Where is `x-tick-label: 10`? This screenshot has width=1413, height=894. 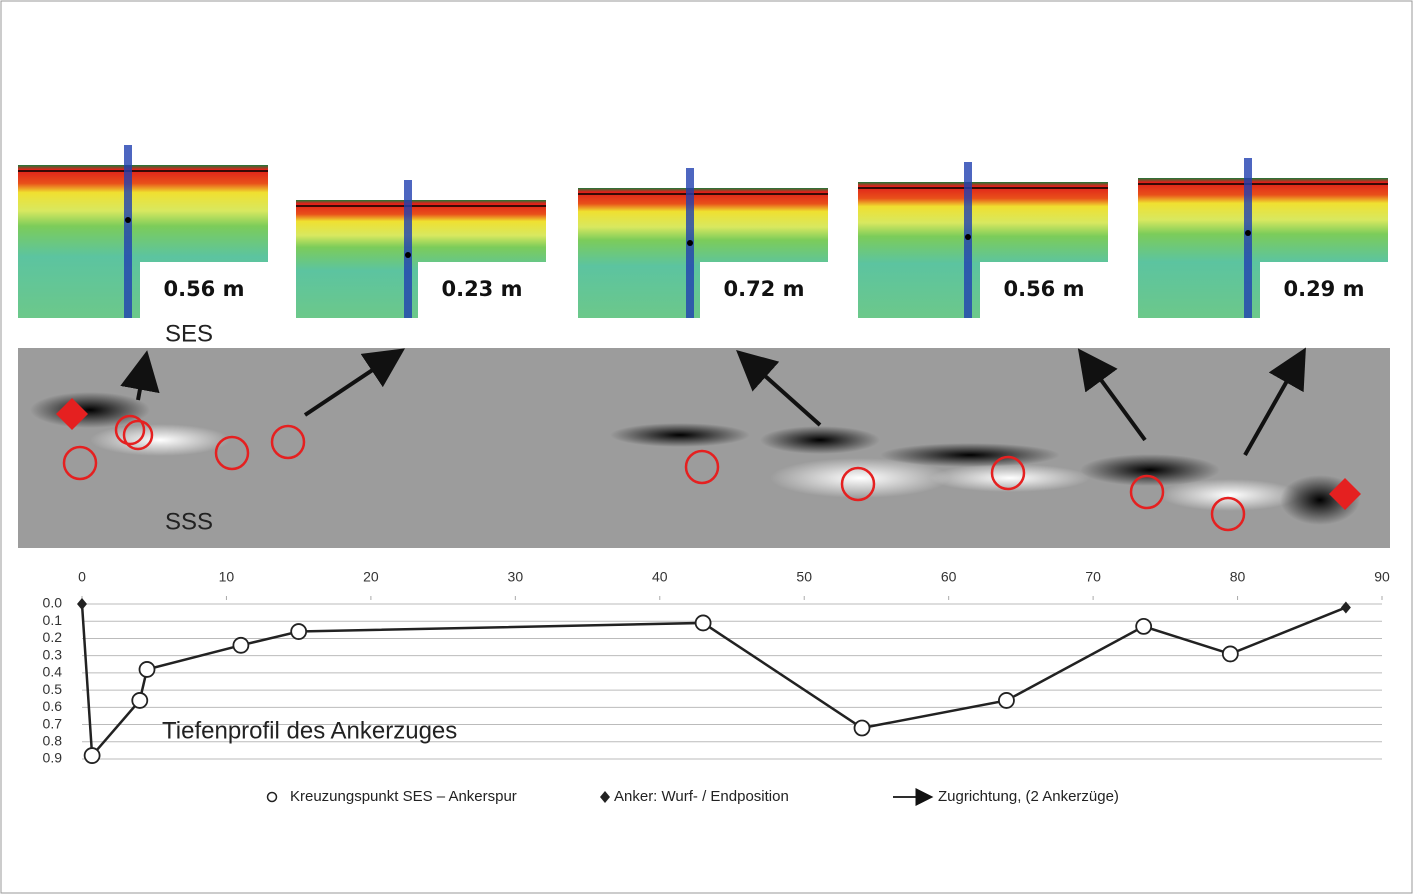
x-tick-label: 10 is located at coordinates (227, 577).